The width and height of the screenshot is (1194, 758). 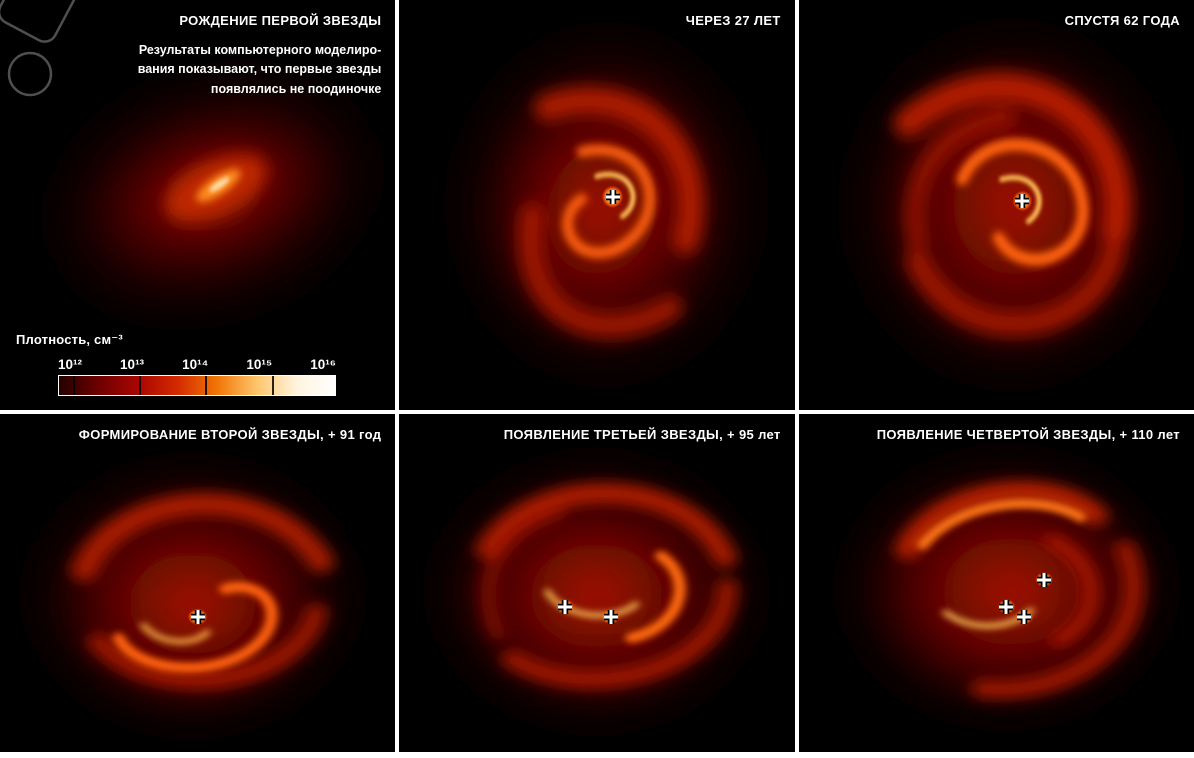 I want to click on panel-third-star: ПОЯВЛЕНИЕ ТРЕТЬЕЙ ЗВЕЗДЫ, + 95 лет, so click(x=597, y=583).